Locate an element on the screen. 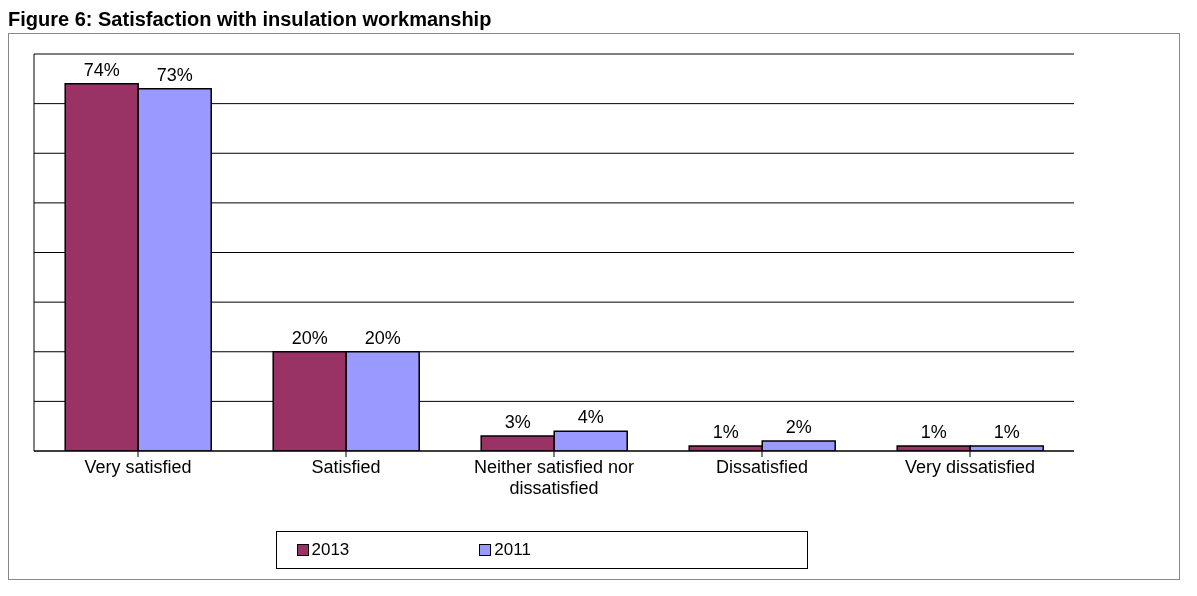  data-label: 73% is located at coordinates (174, 74).